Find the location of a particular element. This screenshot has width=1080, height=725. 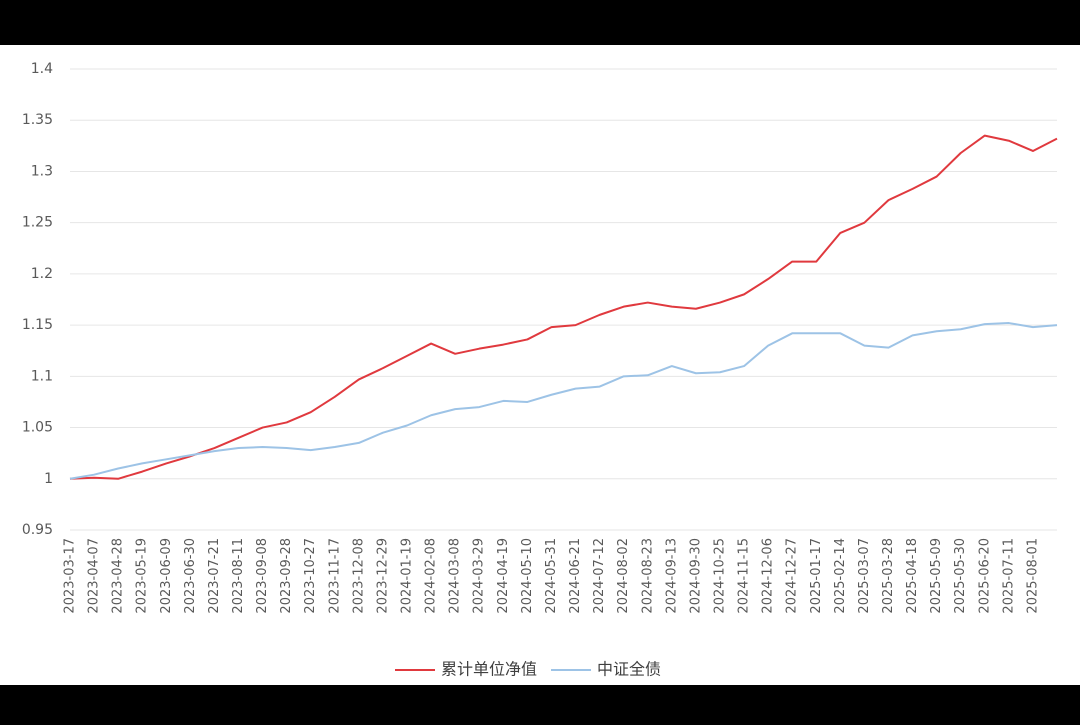

legend-label: 累计单位净值 is located at coordinates (489, 669).